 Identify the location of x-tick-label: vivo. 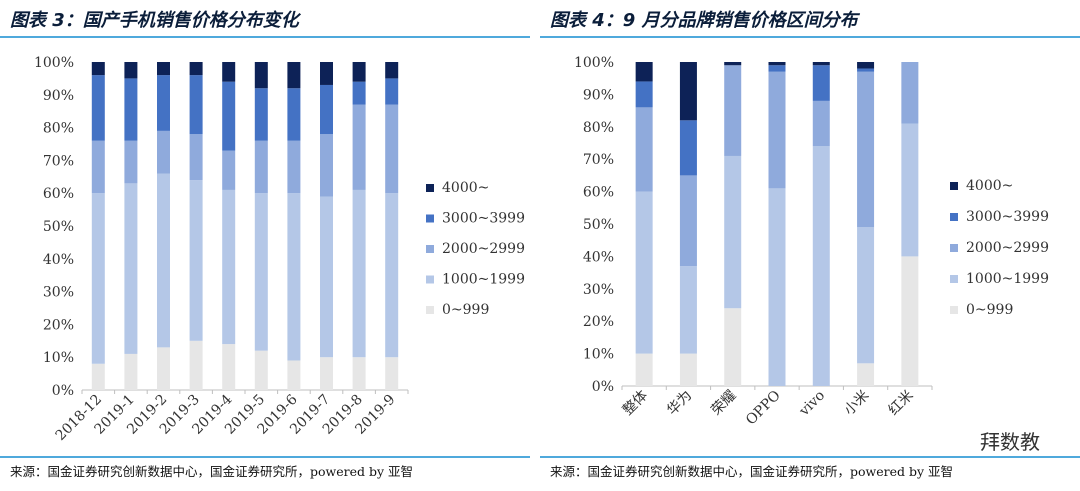
(812, 404).